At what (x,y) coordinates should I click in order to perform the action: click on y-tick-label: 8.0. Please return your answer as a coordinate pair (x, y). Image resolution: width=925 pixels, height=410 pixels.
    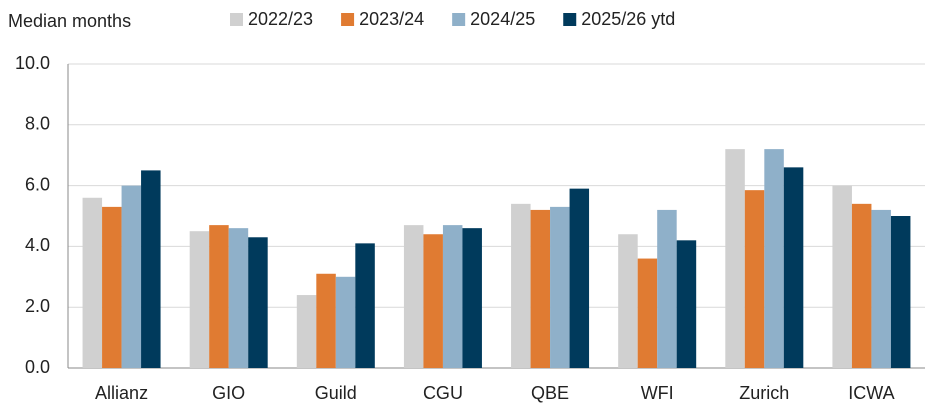
    Looking at the image, I should click on (37, 124).